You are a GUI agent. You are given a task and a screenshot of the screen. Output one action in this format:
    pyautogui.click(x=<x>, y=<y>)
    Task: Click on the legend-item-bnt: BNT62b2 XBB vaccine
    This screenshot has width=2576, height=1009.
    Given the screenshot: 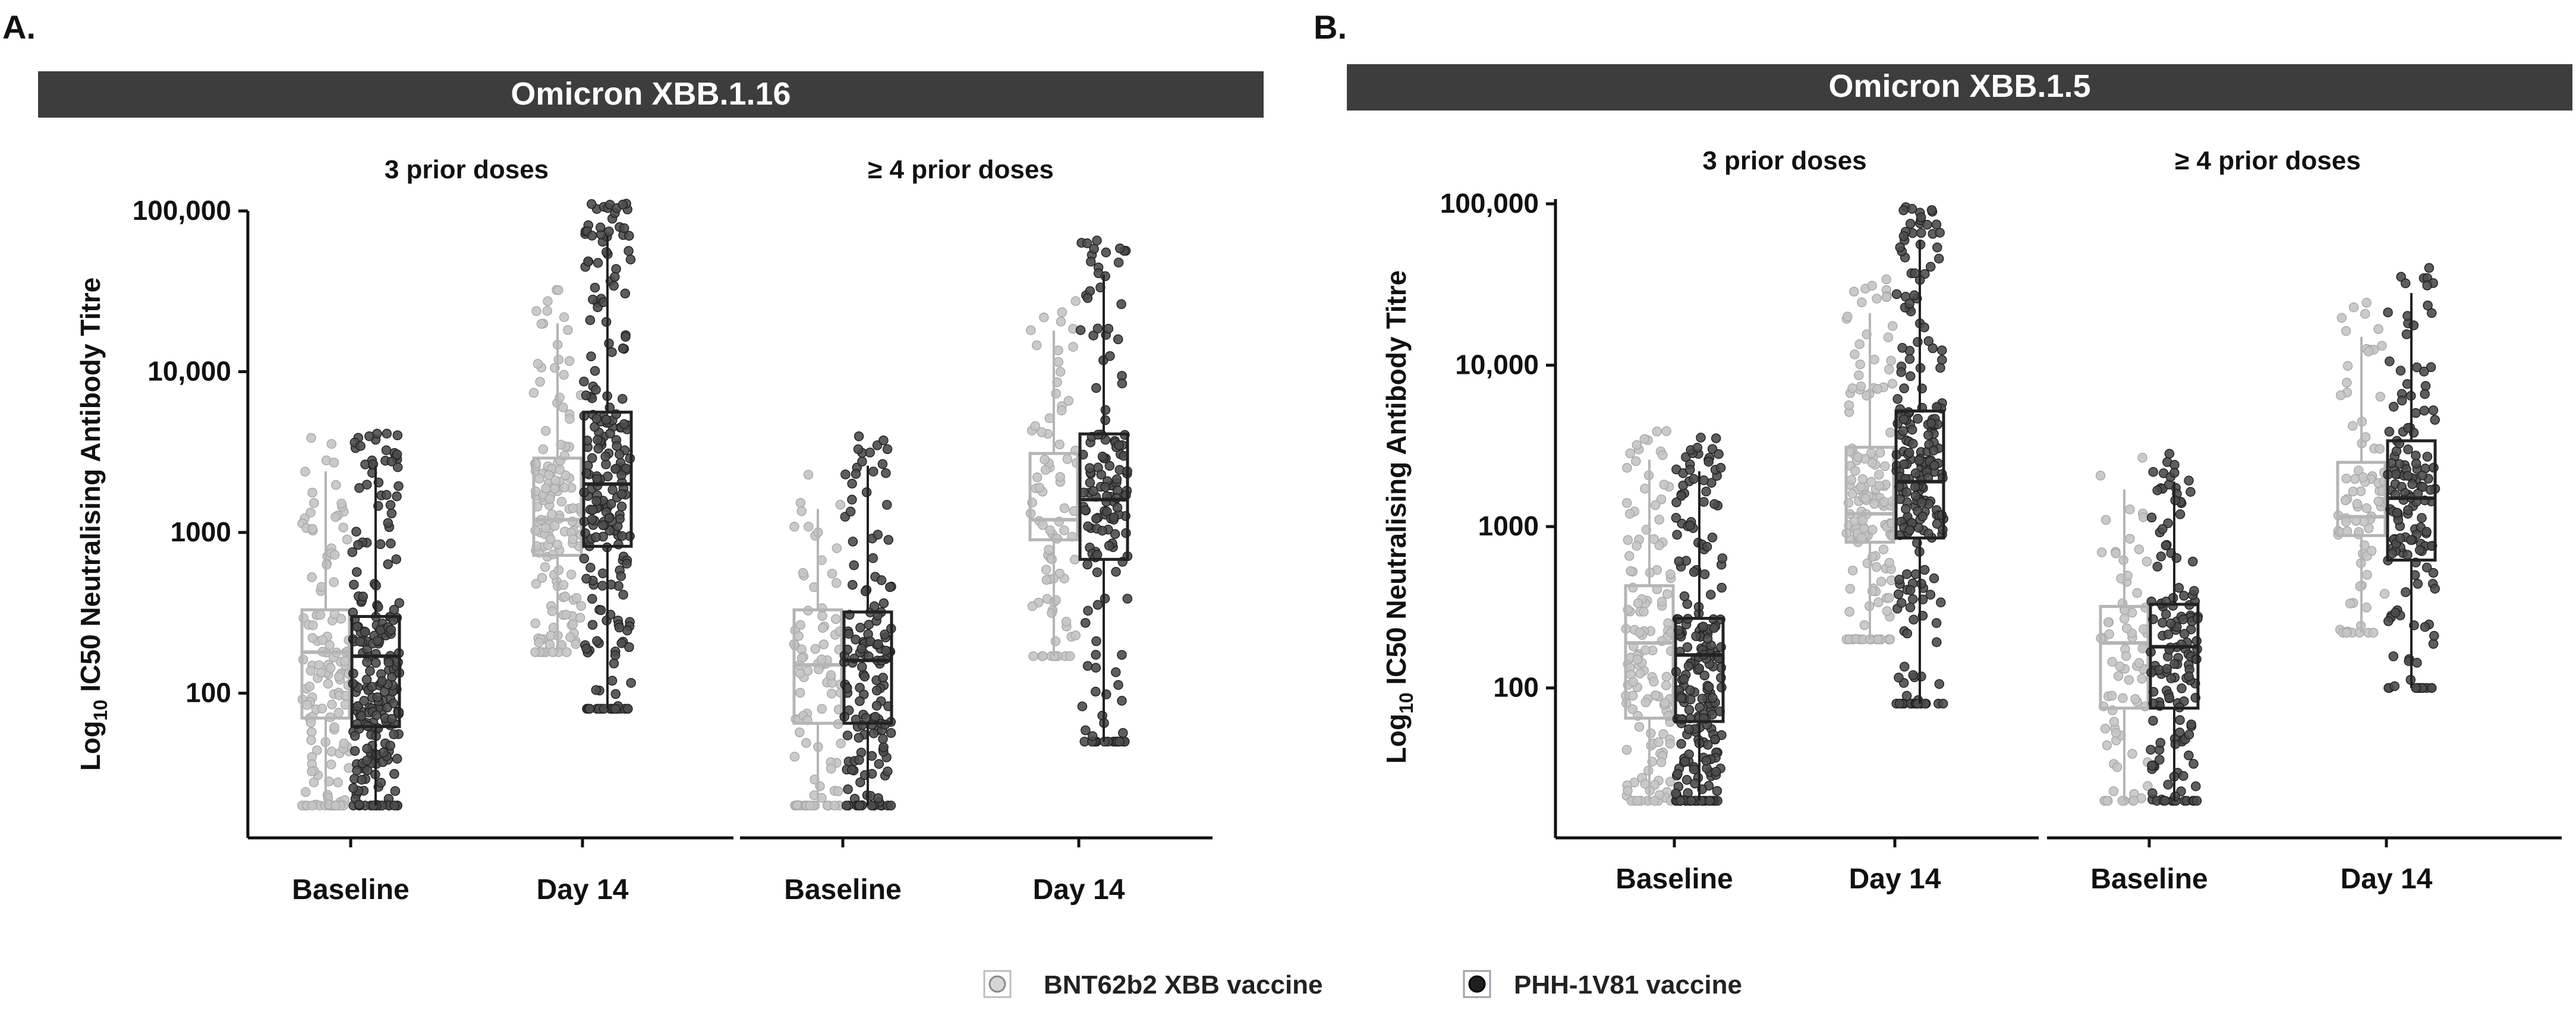 What is the action you would take?
    pyautogui.click(x=1153, y=984)
    